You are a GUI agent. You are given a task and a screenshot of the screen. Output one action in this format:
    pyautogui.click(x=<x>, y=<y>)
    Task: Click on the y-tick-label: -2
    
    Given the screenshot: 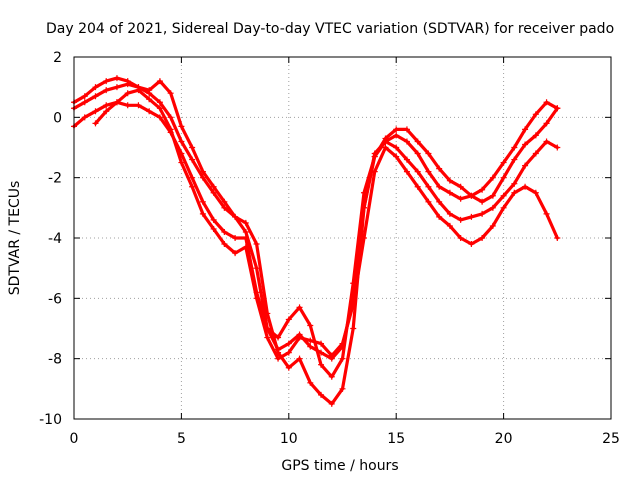 What is the action you would take?
    pyautogui.click(x=55, y=179)
    